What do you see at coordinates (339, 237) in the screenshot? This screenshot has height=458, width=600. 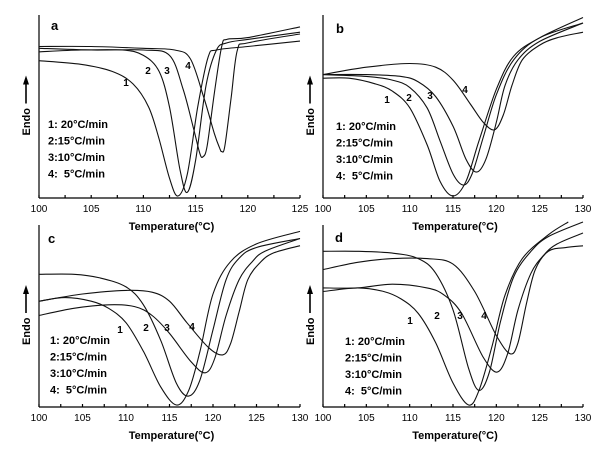 I see `panel-letter: d` at bounding box center [339, 237].